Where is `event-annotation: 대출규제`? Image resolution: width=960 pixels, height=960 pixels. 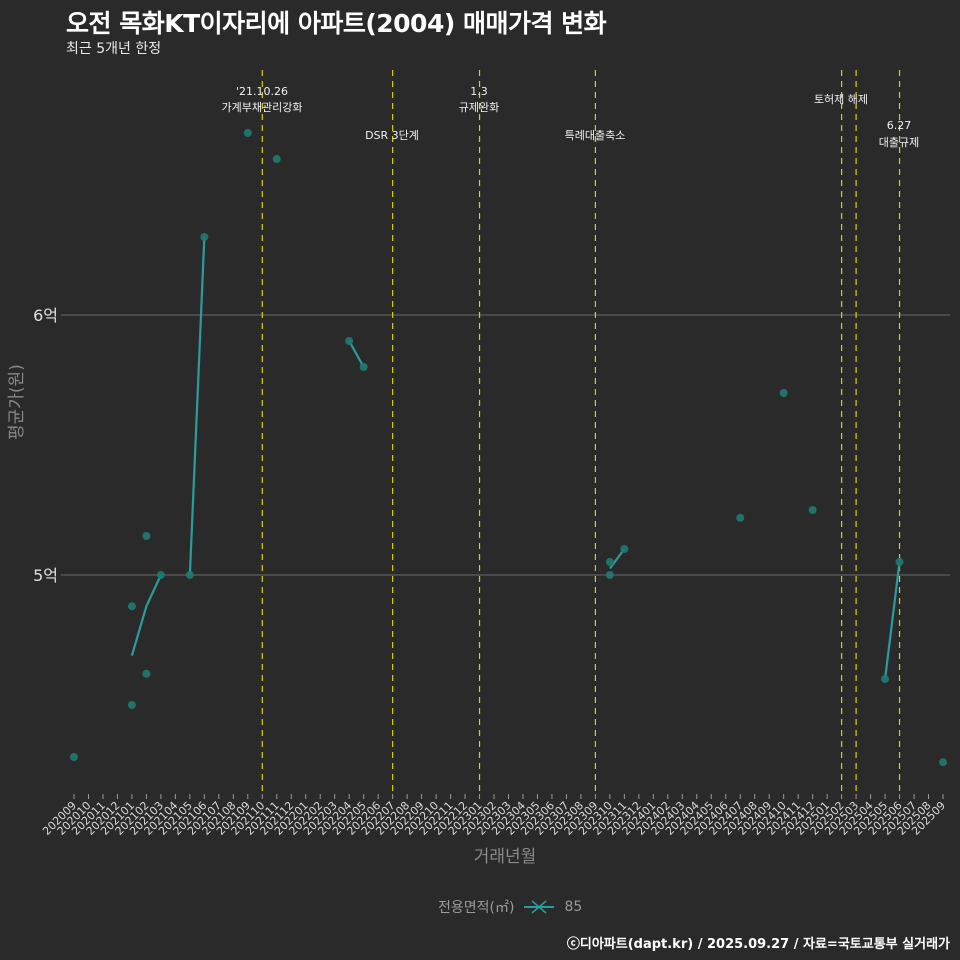 event-annotation: 대출규제 is located at coordinates (899, 142).